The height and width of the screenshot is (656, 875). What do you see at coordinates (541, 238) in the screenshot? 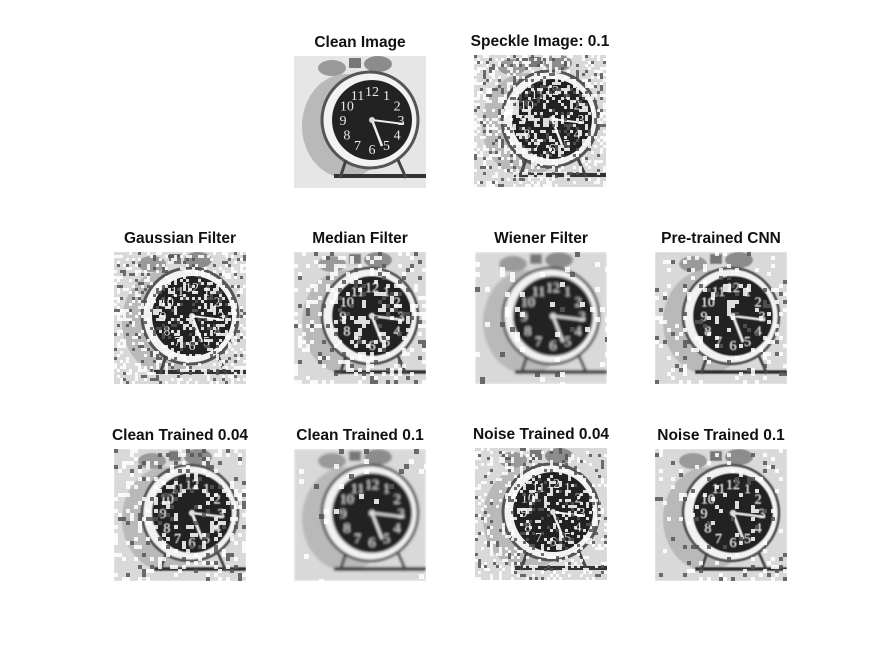
I see `panel-title: Wiener Filter` at bounding box center [541, 238].